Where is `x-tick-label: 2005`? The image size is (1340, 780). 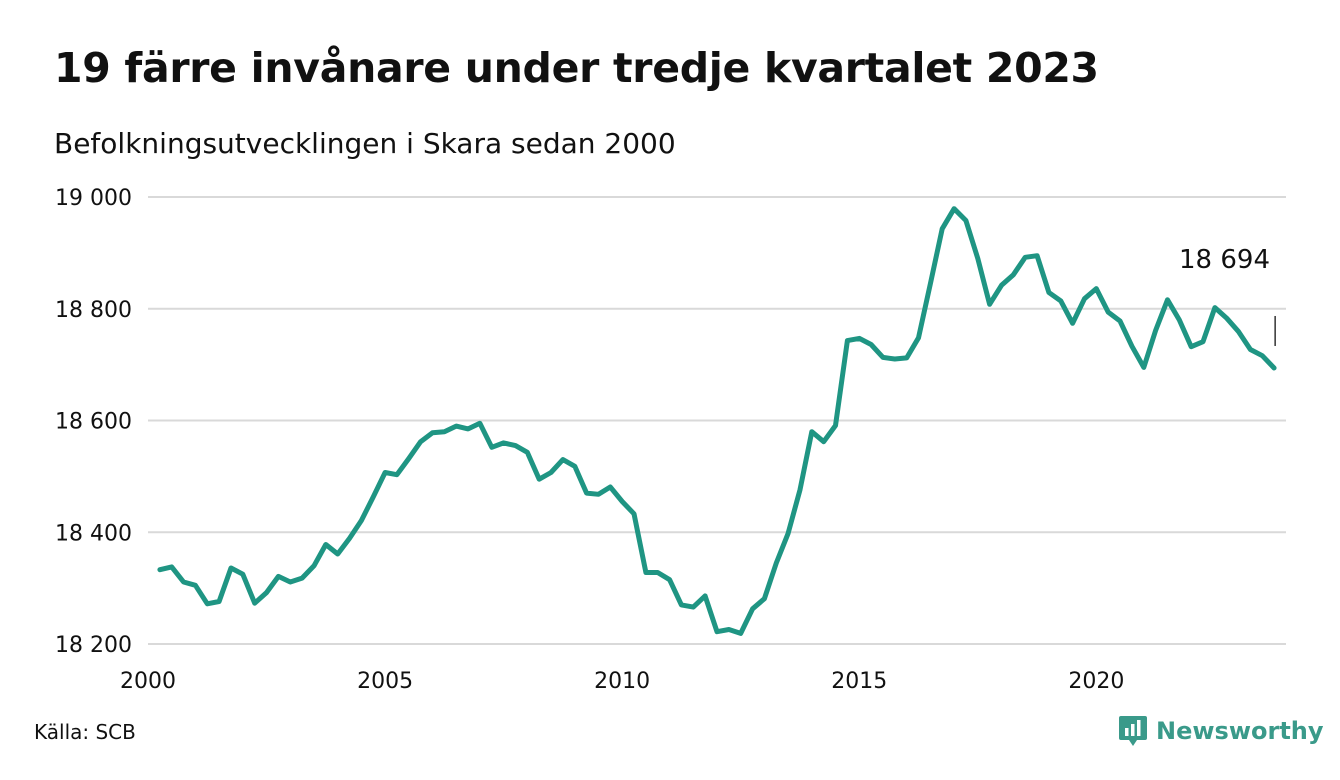 x-tick-label: 2005 is located at coordinates (385, 681).